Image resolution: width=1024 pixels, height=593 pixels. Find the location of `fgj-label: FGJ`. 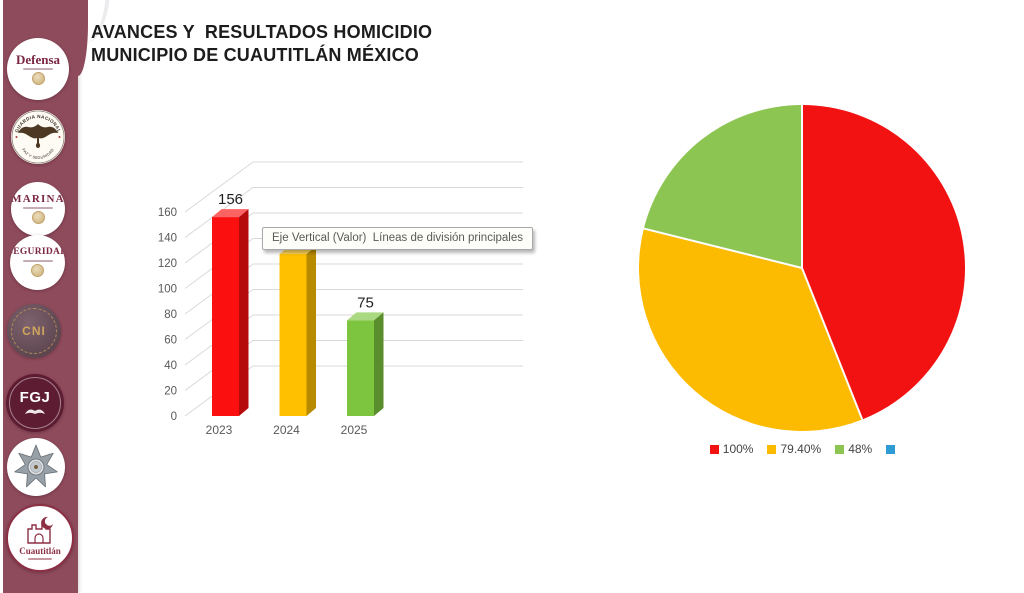

fgj-label: FGJ is located at coordinates (35, 397).